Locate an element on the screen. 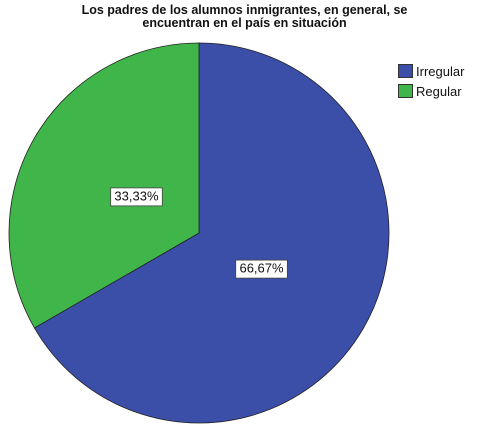 Image resolution: width=489 pixels, height=426 pixels. legend-item-irregular: Irregular is located at coordinates (431, 71).